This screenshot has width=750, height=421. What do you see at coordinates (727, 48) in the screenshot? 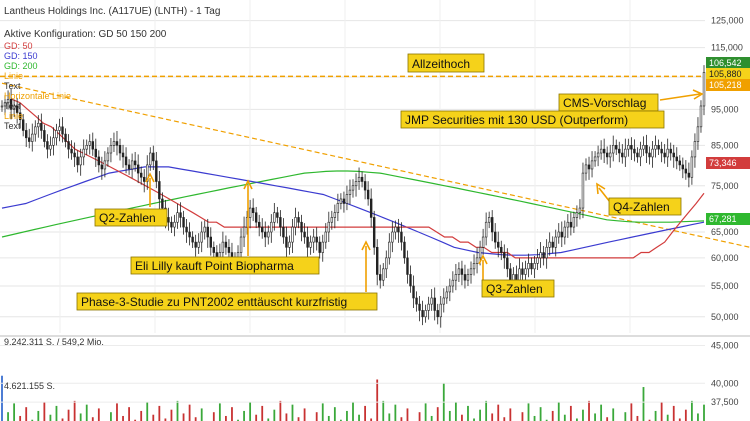
I see `y-tick-label: 115,000` at bounding box center [727, 48].